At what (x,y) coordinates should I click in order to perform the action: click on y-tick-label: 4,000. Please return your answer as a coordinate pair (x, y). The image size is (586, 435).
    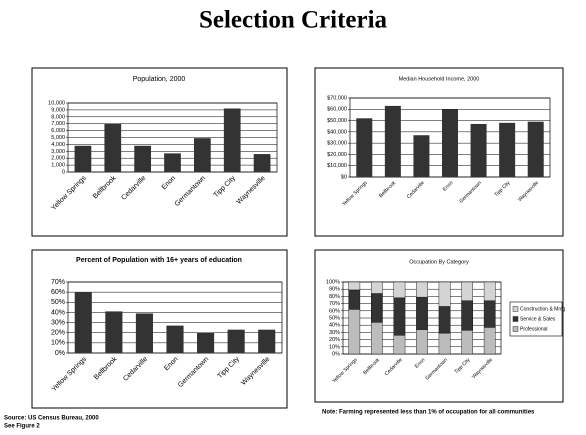
    Looking at the image, I should click on (58, 145).